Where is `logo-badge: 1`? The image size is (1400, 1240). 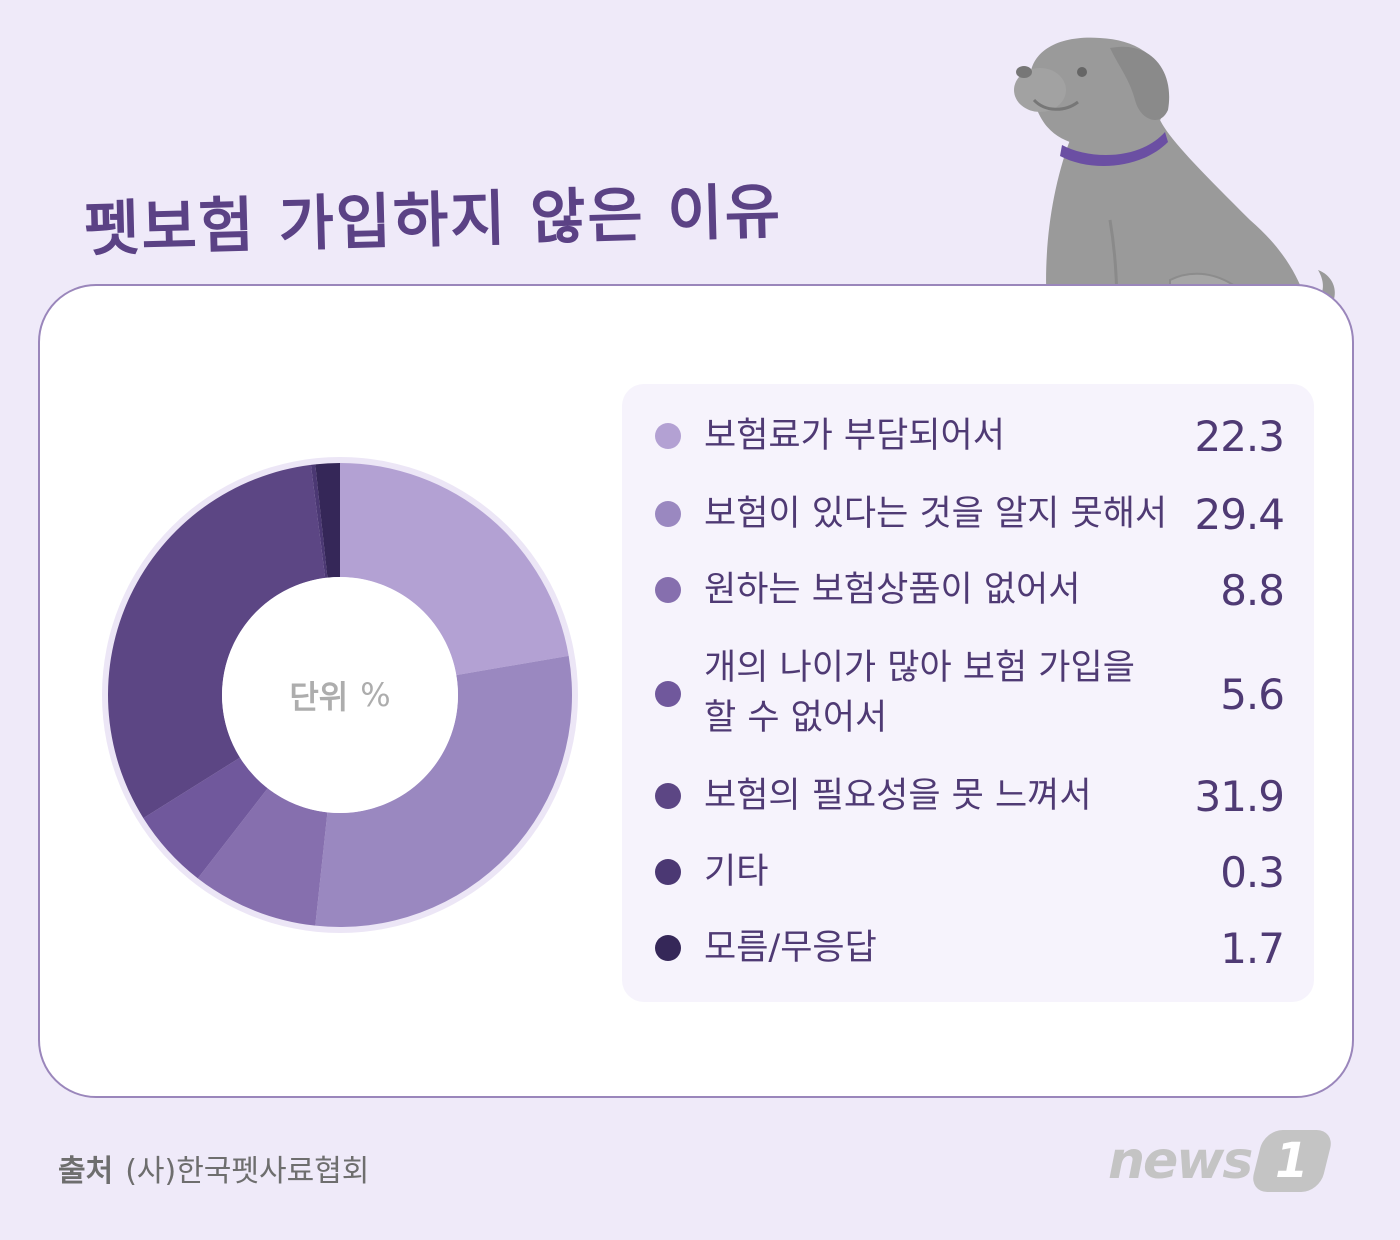
logo-badge: 1 is located at coordinates (1292, 1161).